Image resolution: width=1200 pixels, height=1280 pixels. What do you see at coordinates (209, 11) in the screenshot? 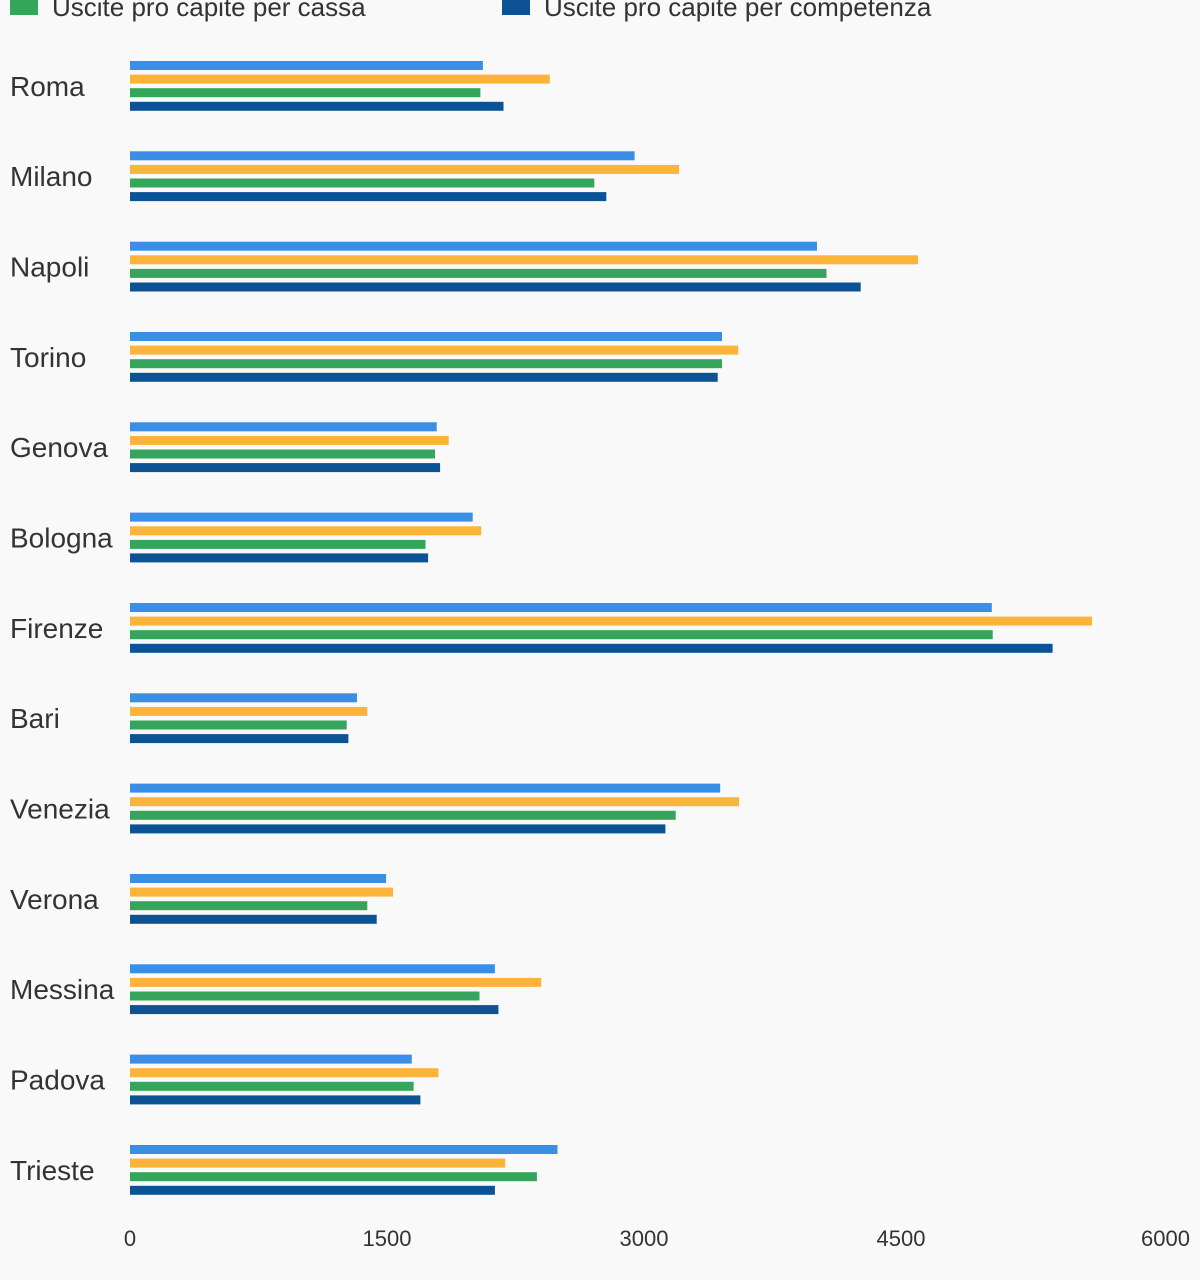
I see `legend-label: Uscite pro capite per cassa` at bounding box center [209, 11].